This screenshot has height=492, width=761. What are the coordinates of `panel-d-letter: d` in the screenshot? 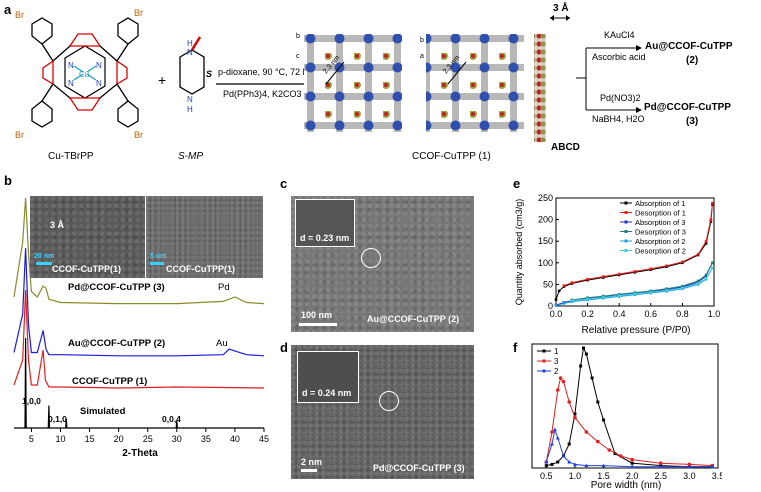 It's located at (284, 347).